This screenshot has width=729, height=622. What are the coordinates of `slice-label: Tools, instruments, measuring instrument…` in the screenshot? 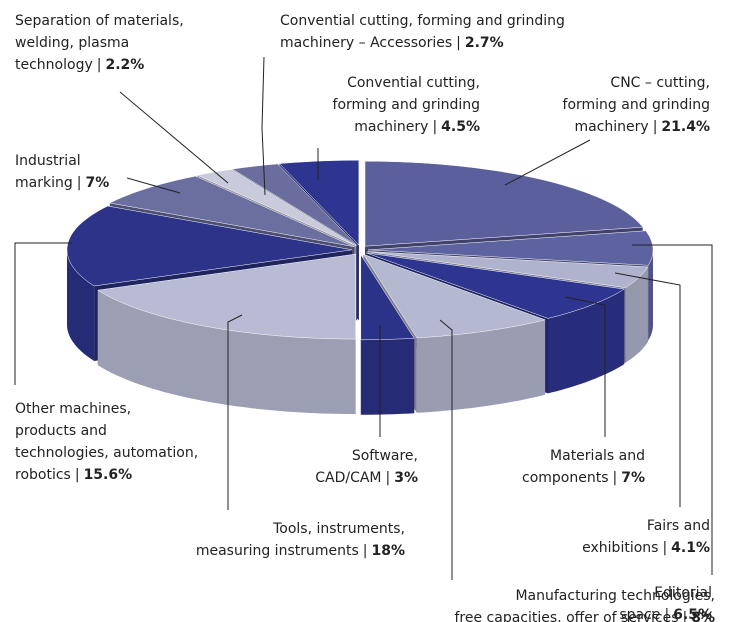 It's located at (300, 540).